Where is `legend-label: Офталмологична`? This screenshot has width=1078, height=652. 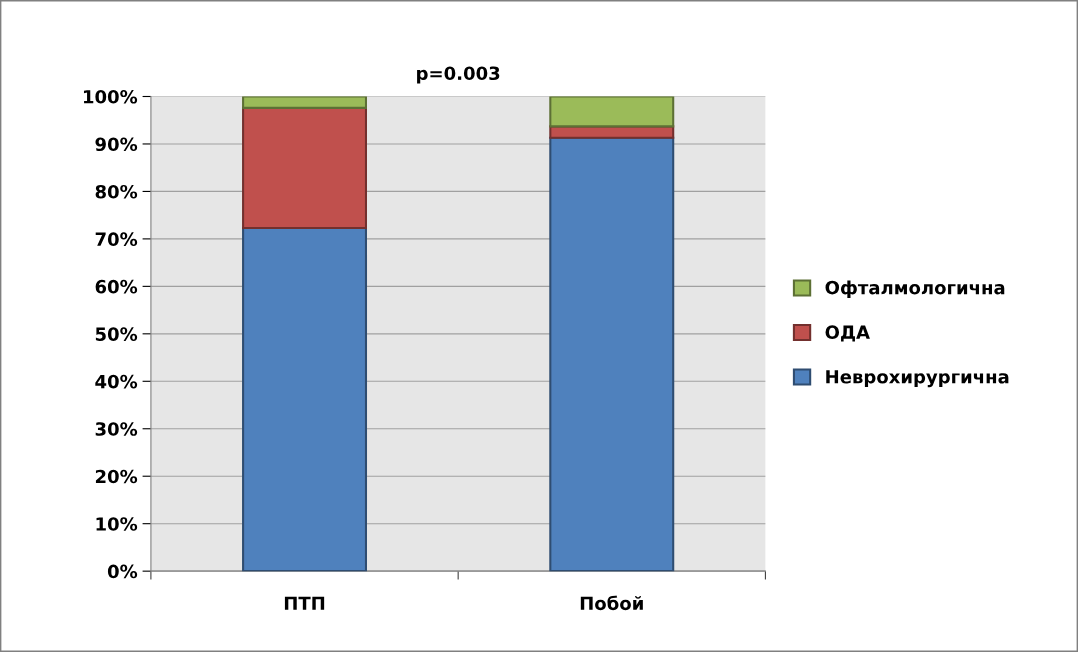 legend-label: Офталмологична is located at coordinates (915, 289).